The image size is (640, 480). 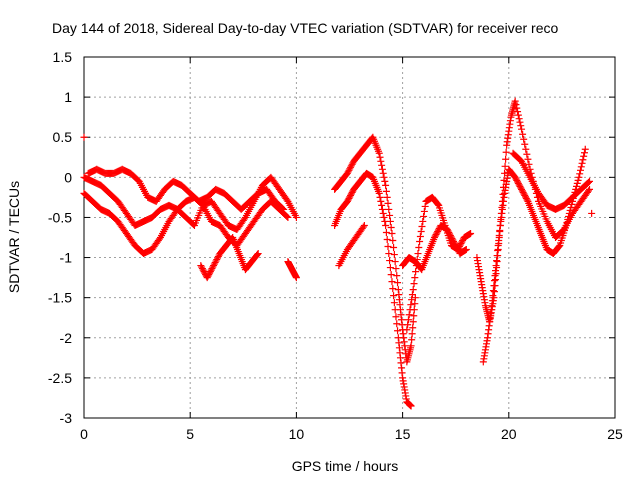 I want to click on y-tick-label: 0, so click(x=68, y=177).